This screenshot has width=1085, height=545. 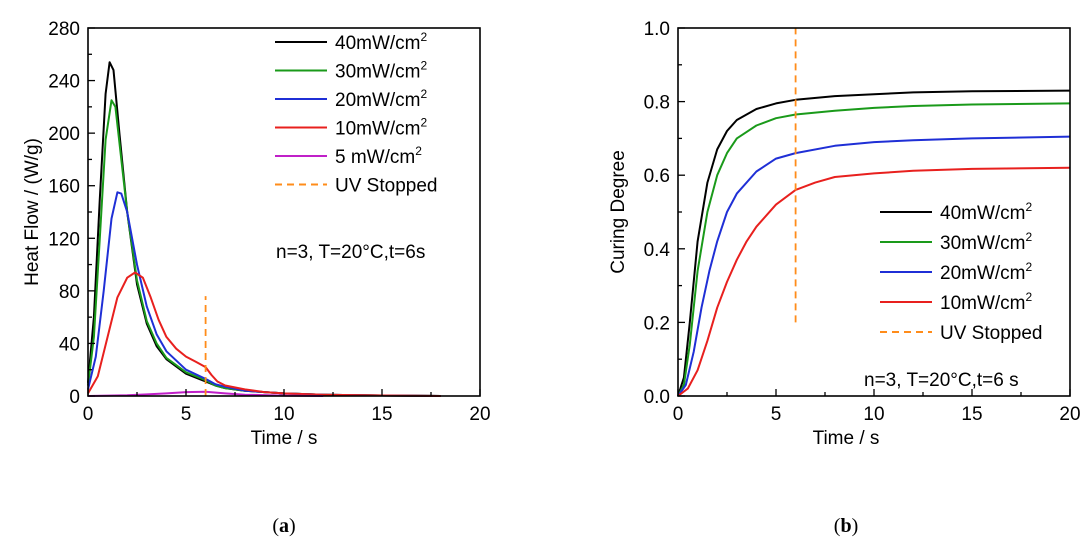 I want to click on chart-a-y-axis-label: Heat Flow / (W/g), so click(x=32, y=212).